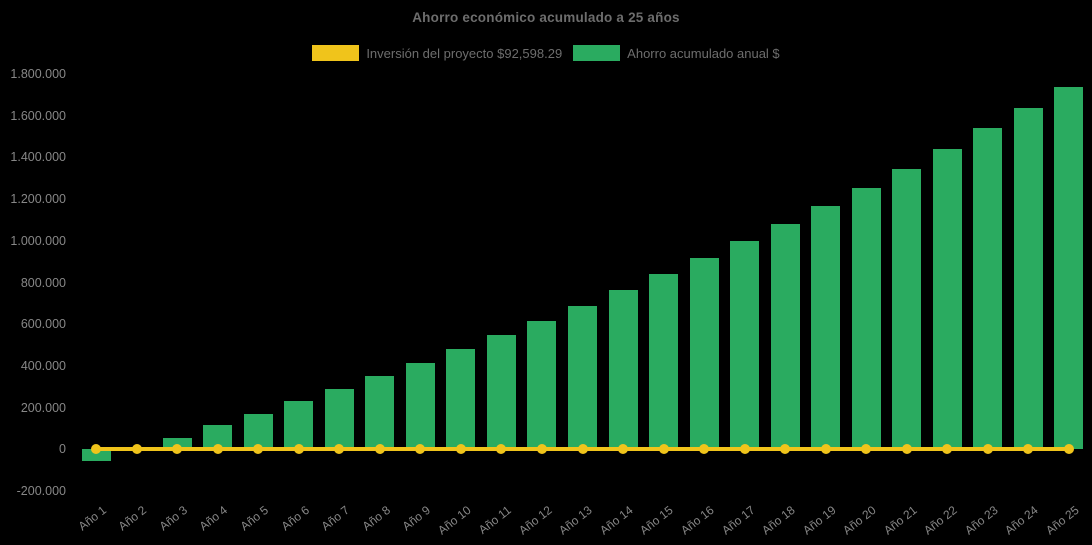 The image size is (1092, 545). Describe the element at coordinates (38, 240) in the screenshot. I see `y-axis-tick: 1.000.000` at that location.